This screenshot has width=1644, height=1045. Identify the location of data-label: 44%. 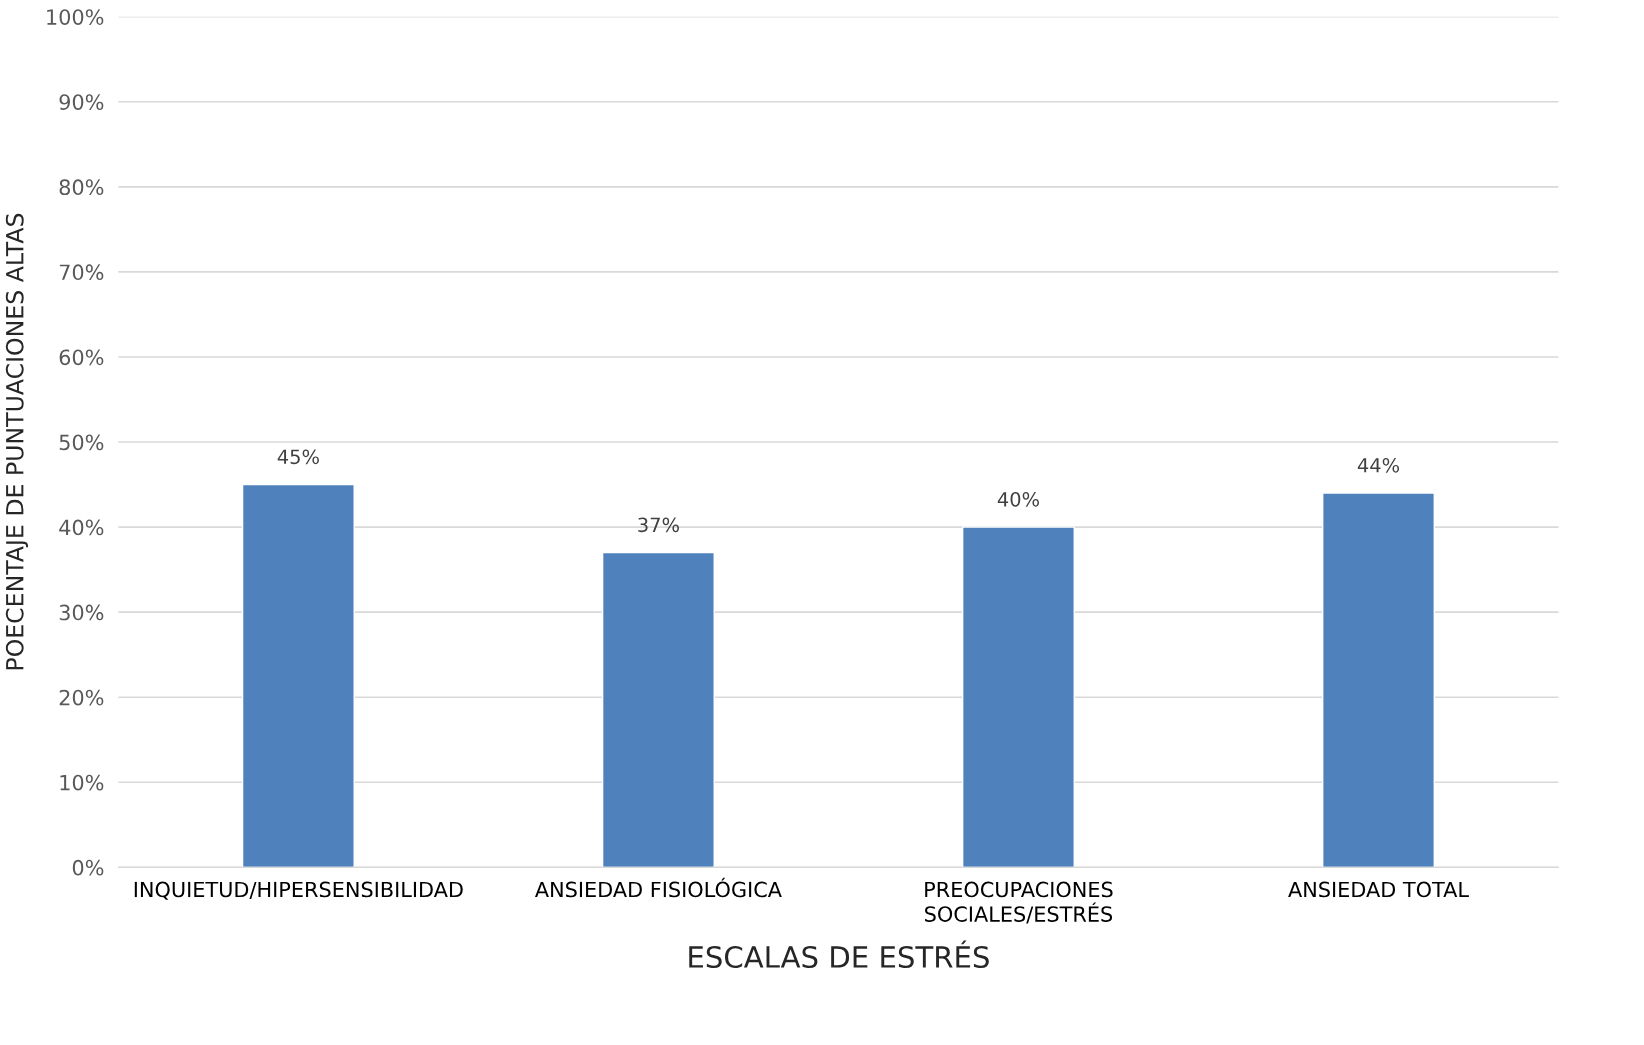
(1378, 465).